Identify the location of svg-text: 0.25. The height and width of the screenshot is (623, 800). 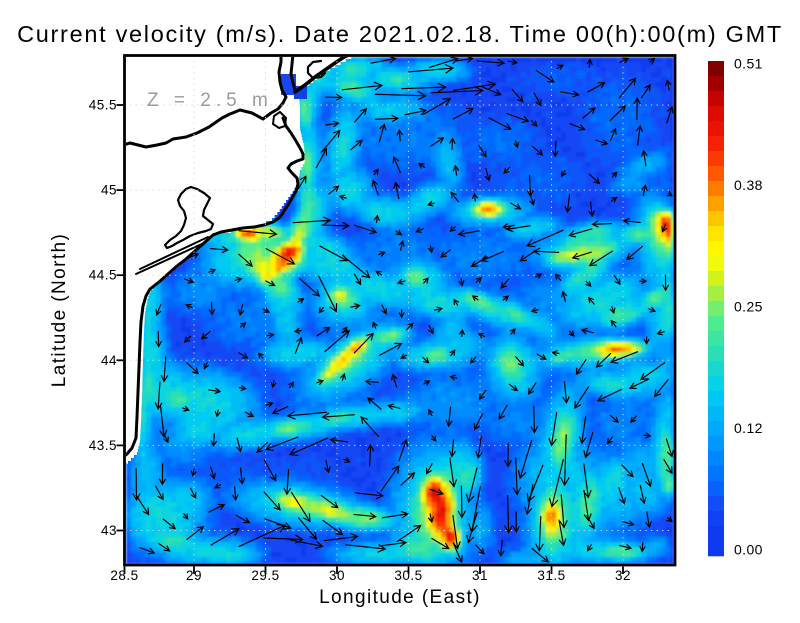
(748, 307).